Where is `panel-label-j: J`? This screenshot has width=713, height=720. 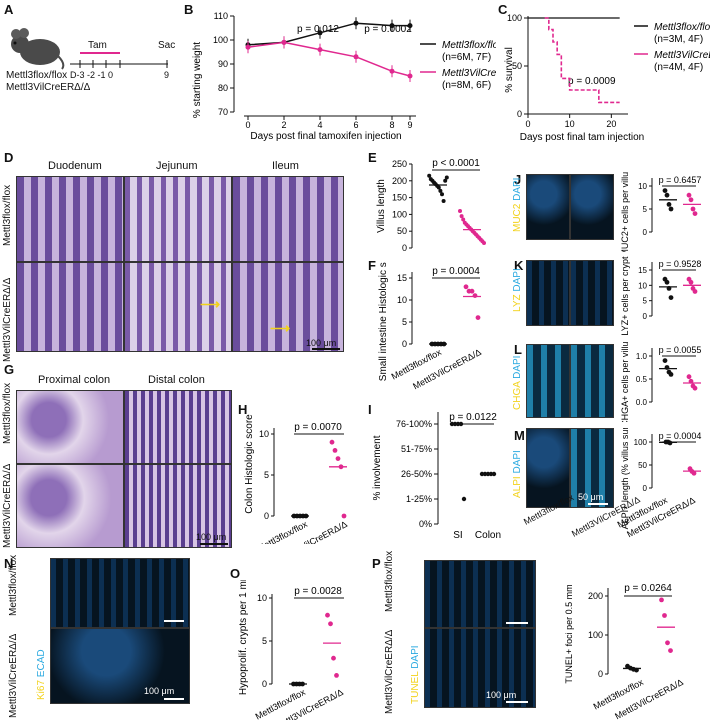
panel-label-j: J is located at coordinates (518, 179).